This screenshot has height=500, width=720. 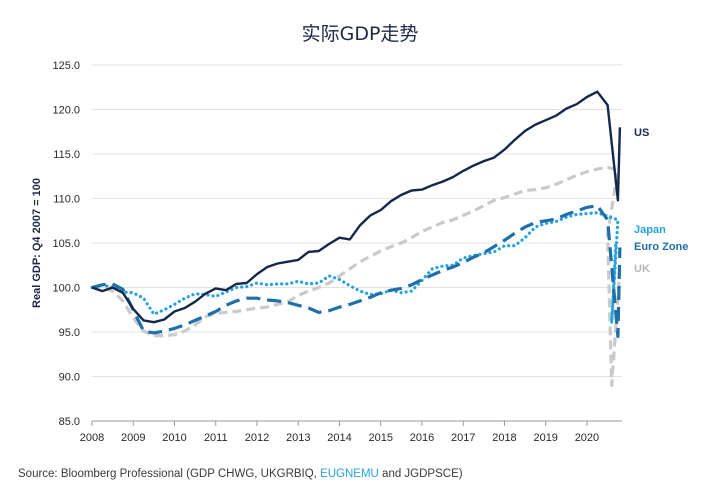 What do you see at coordinates (422, 438) in the screenshot?
I see `x-tick-label: 2016` at bounding box center [422, 438].